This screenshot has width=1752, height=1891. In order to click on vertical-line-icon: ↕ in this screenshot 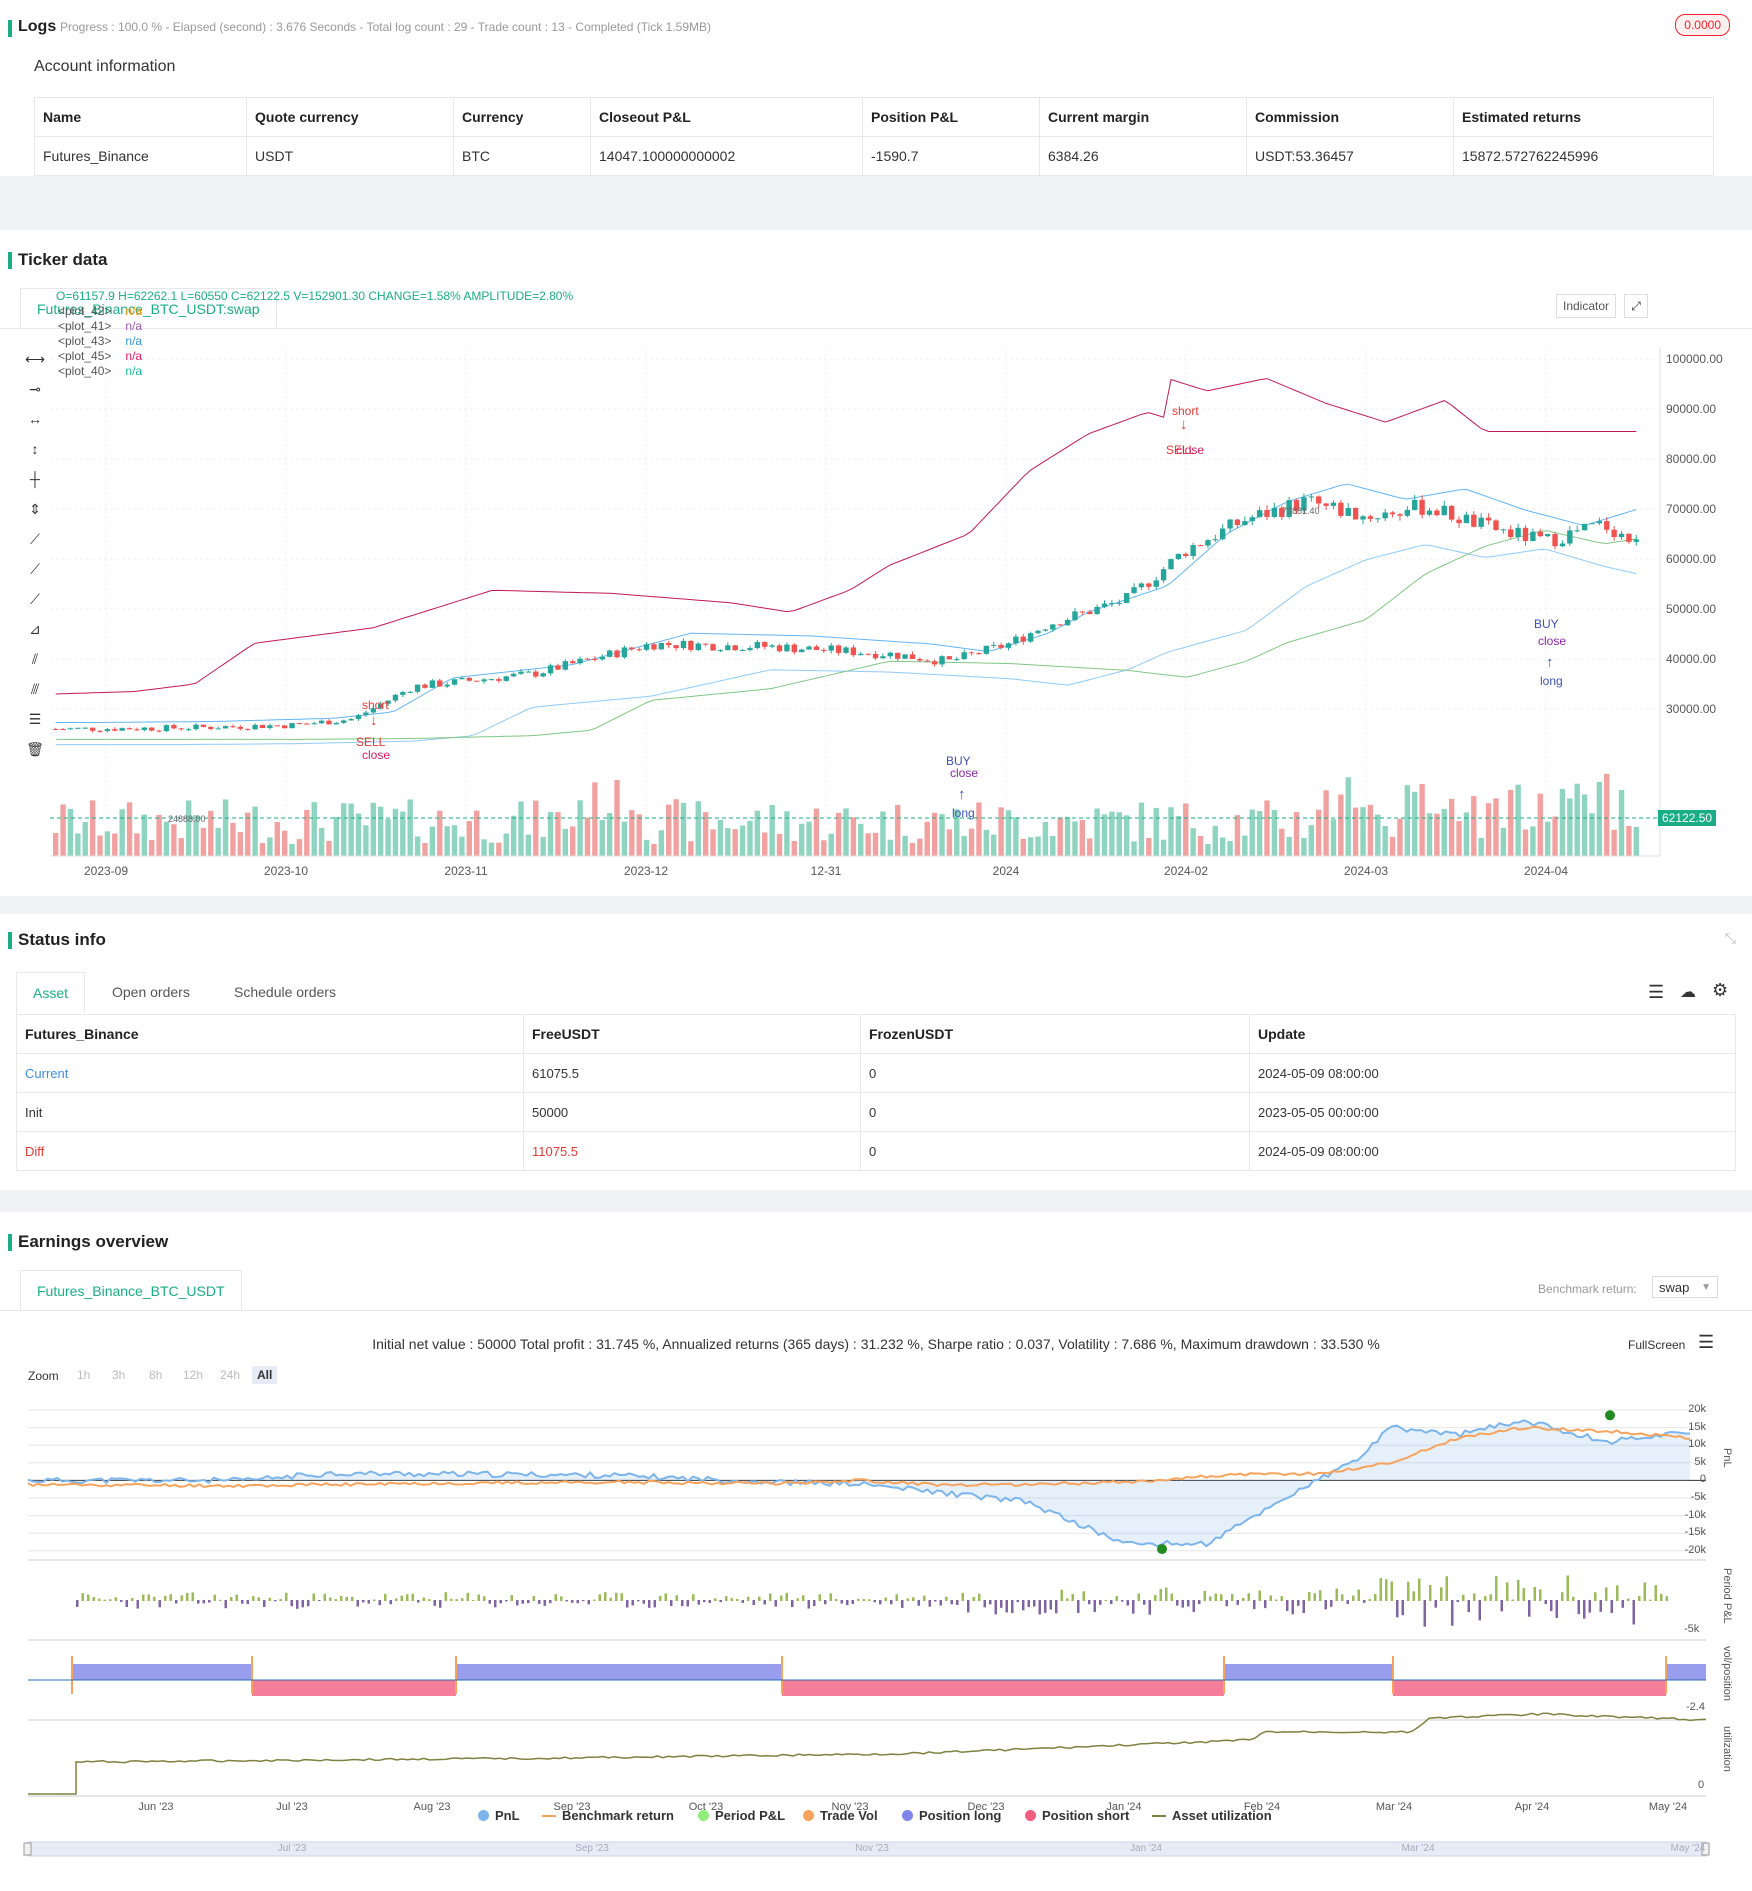, I will do `click(35, 449)`.